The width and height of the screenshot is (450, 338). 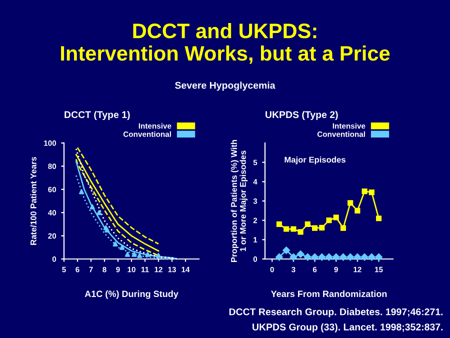 What do you see at coordinates (131, 294) in the screenshot?
I see `x-axis-title: A1C (%) During Study` at bounding box center [131, 294].